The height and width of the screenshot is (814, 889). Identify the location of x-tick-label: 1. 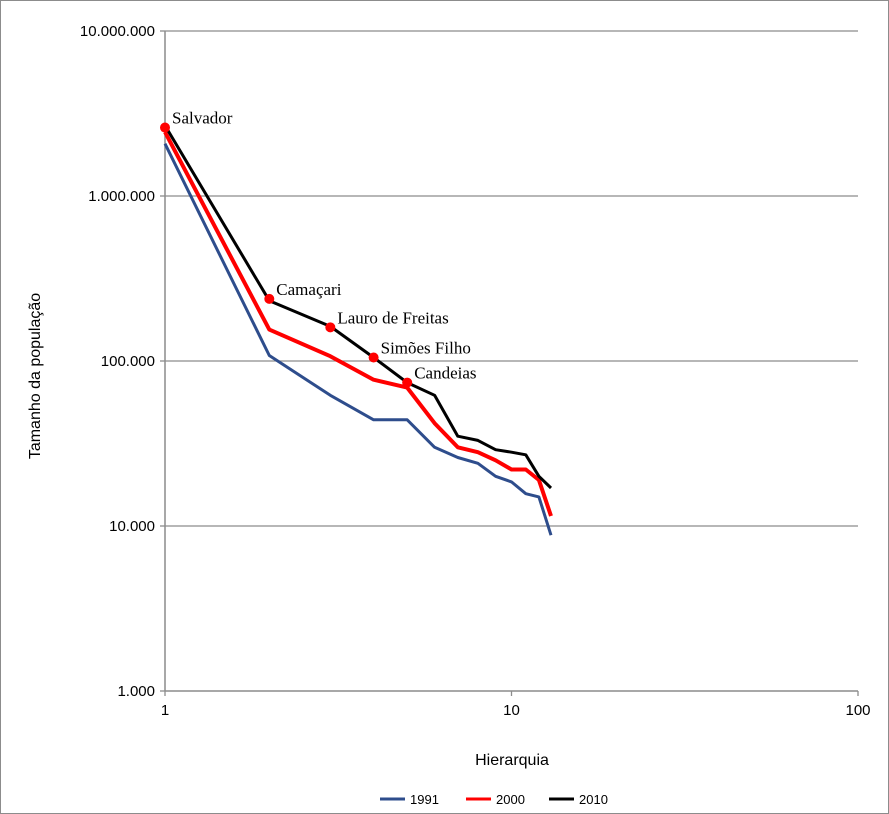
(165, 710).